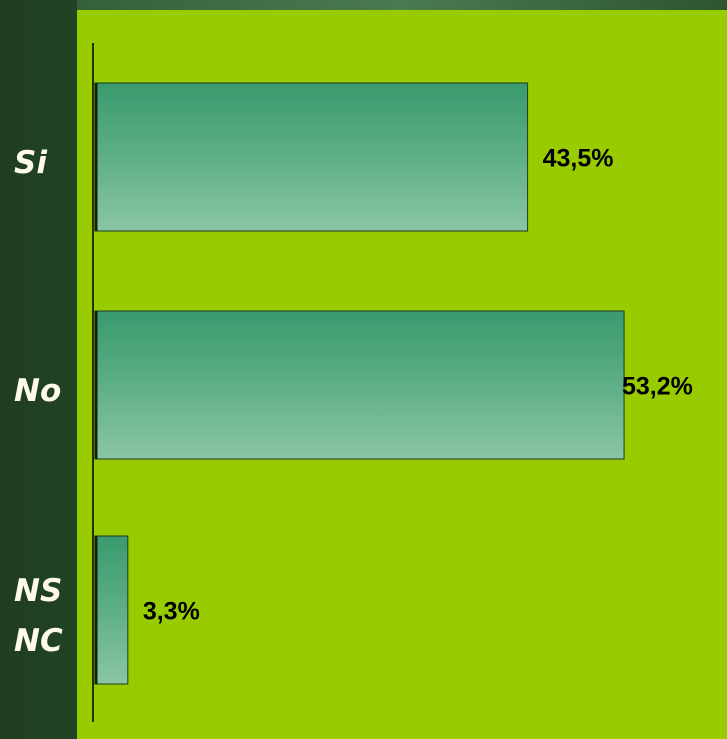 The width and height of the screenshot is (727, 739). Describe the element at coordinates (402, 5) in the screenshot. I see `top-strip` at that location.